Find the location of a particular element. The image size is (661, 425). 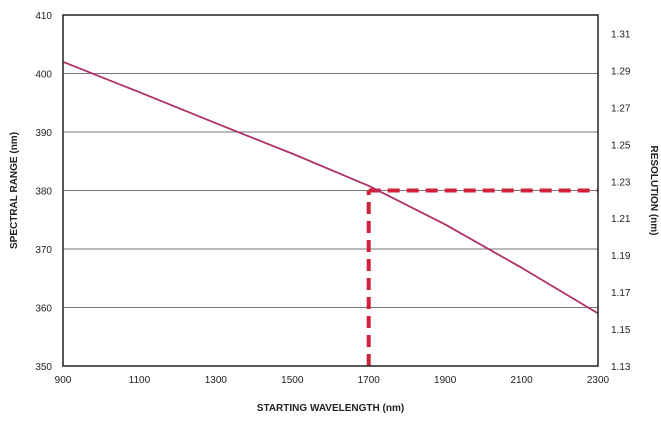

y2-tick-label: 1.31 is located at coordinates (621, 34).